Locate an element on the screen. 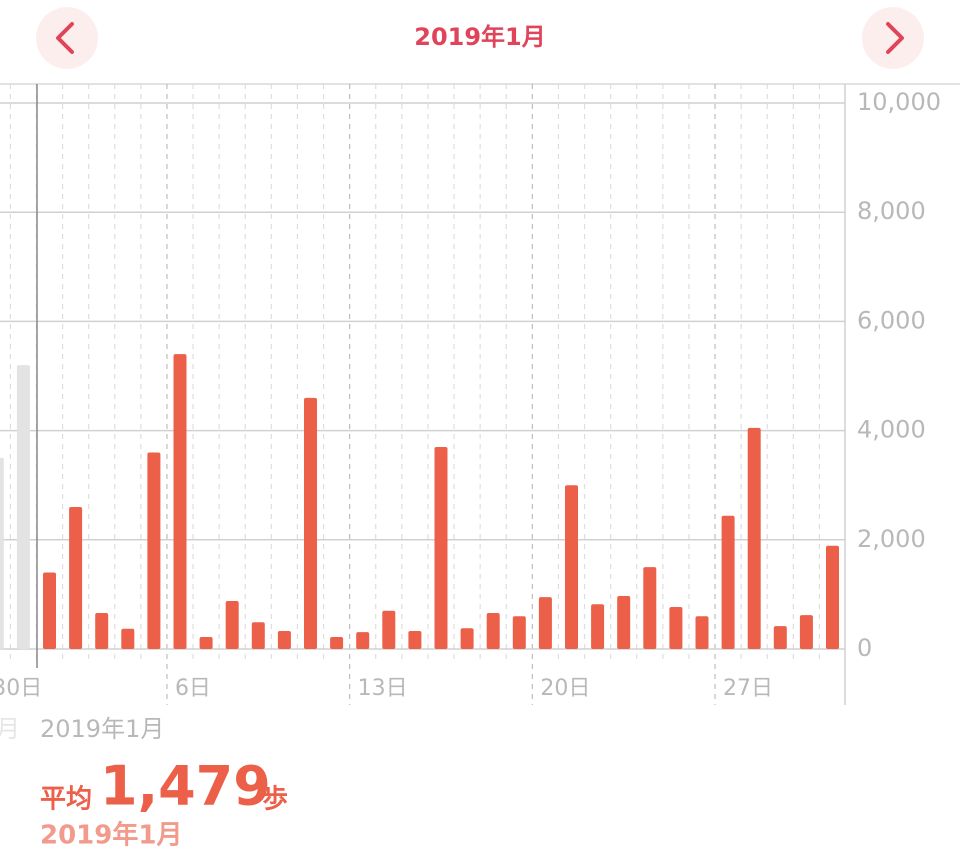  x-tick-label: 27日 is located at coordinates (748, 688).